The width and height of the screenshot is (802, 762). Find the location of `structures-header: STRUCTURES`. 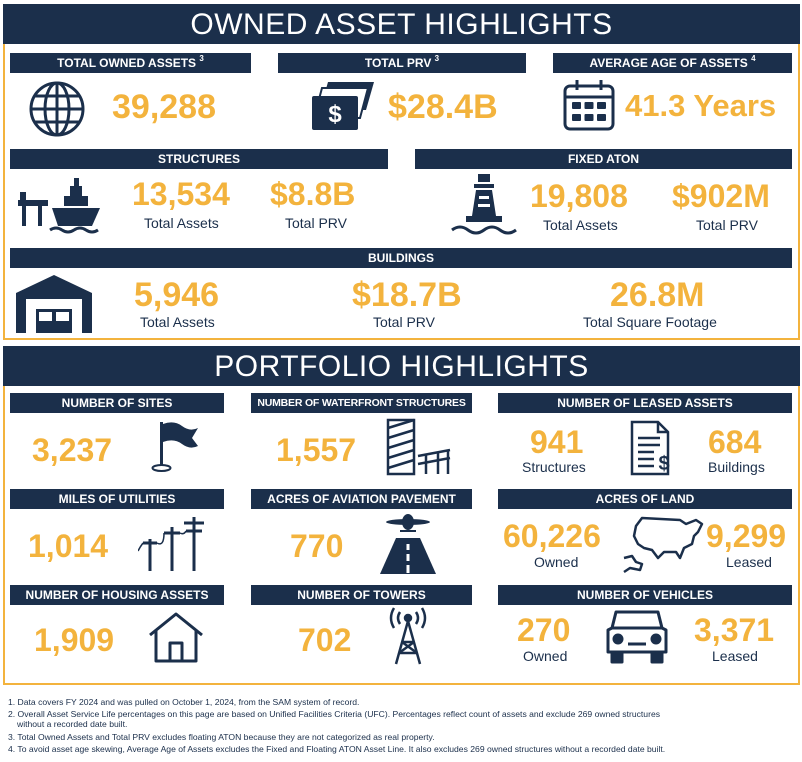

structures-header: STRUCTURES is located at coordinates (199, 159).